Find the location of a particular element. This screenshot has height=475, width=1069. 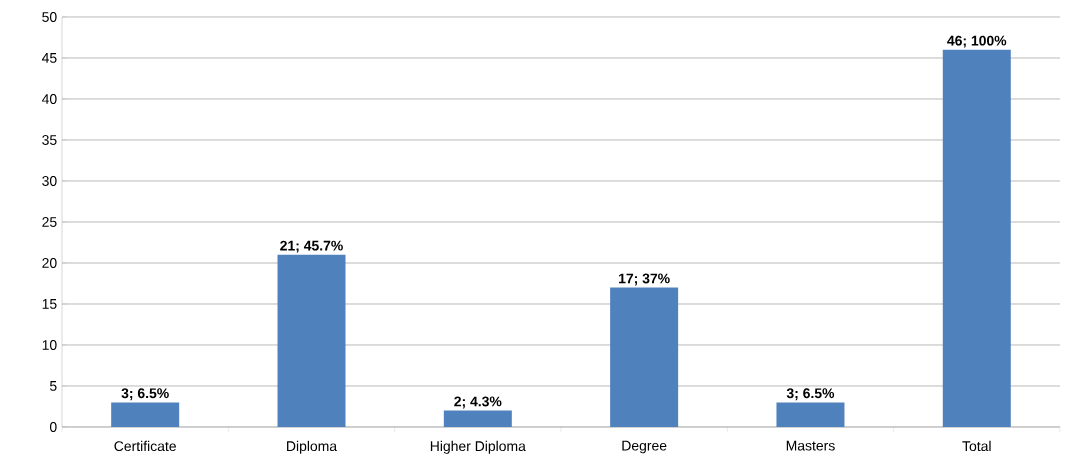

y-tick-label: 35 is located at coordinates (49, 140).